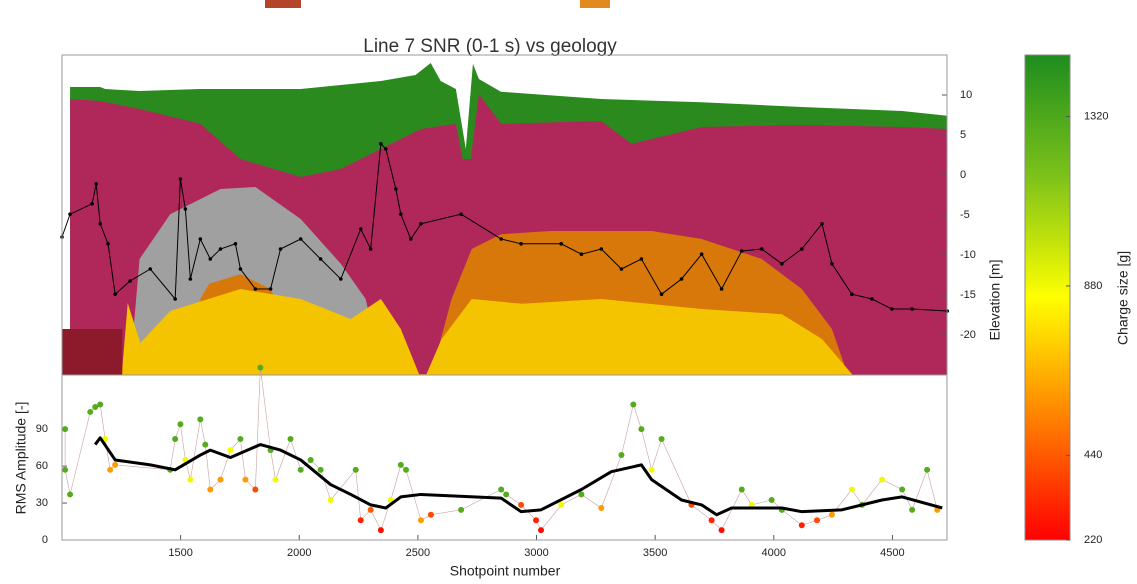 This screenshot has height=584, width=1137. What do you see at coordinates (655, 553) in the screenshot?
I see `x-tick-label: 3500` at bounding box center [655, 553].